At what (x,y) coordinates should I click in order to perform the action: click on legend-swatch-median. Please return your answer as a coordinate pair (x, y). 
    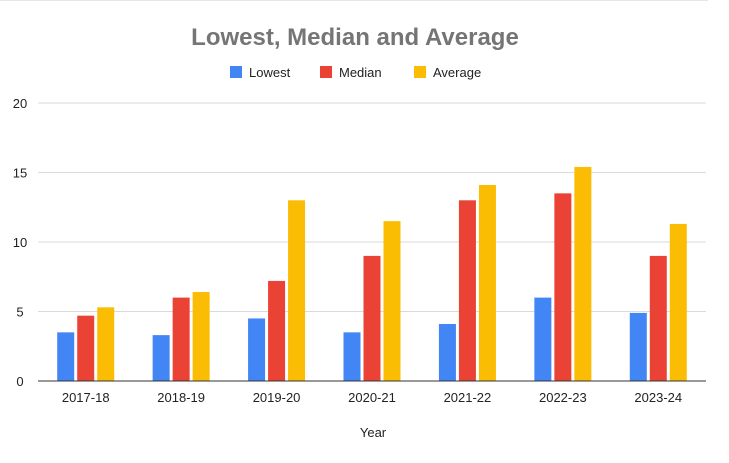
    Looking at the image, I should click on (326, 72).